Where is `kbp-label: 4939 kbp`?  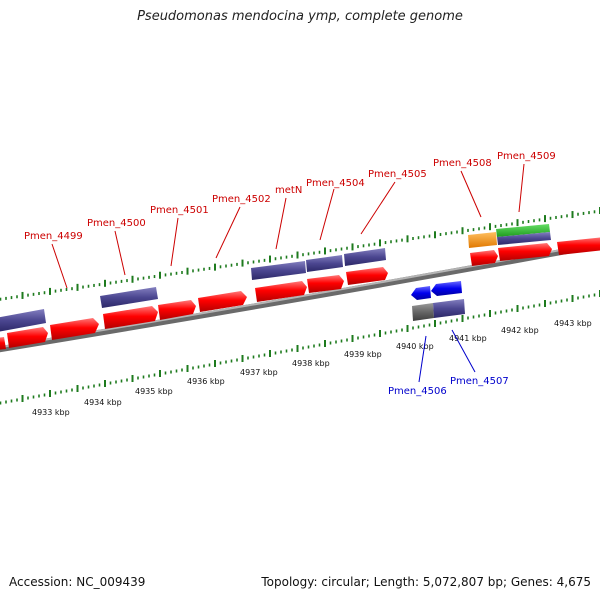
kbp-label: 4939 kbp is located at coordinates (363, 354).